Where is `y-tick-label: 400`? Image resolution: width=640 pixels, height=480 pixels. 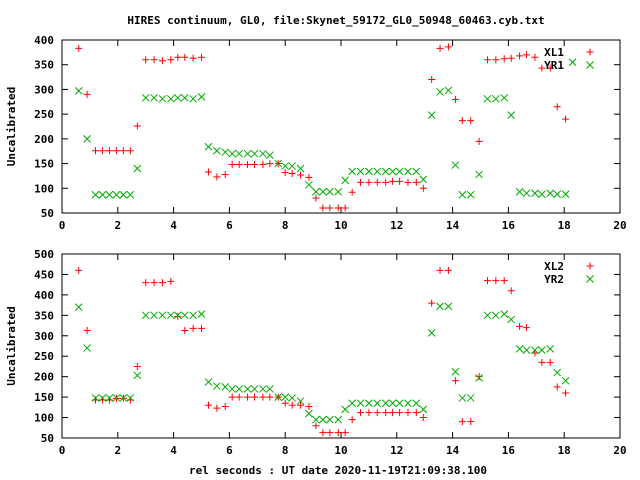
y-tick-label: 400 is located at coordinates (44, 295).